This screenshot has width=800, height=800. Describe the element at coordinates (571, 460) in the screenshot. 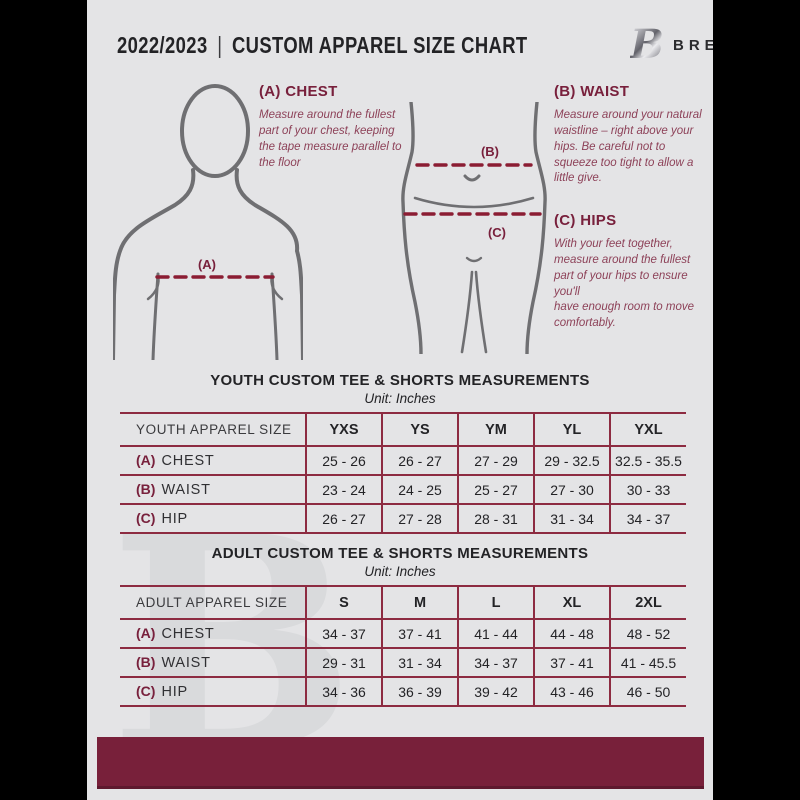

I see `table-cell: 29 - 32.5` at that location.